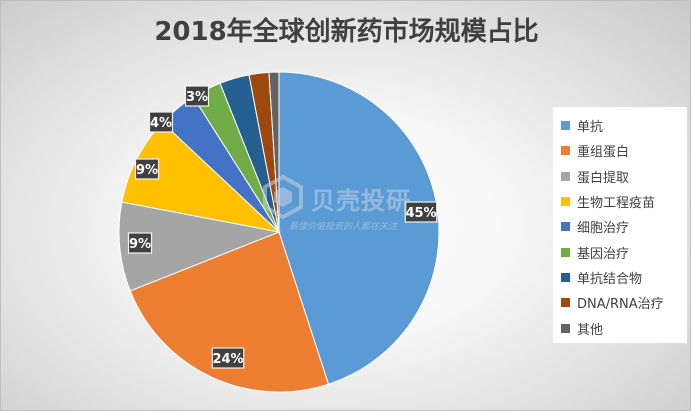 Image resolution: width=691 pixels, height=412 pixels. What do you see at coordinates (590, 128) in the screenshot?
I see `legend-label: 单抗` at bounding box center [590, 128].